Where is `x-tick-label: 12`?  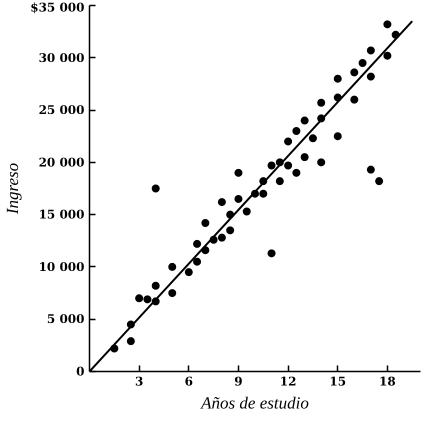 x-tick-label: 12 is located at coordinates (288, 381).